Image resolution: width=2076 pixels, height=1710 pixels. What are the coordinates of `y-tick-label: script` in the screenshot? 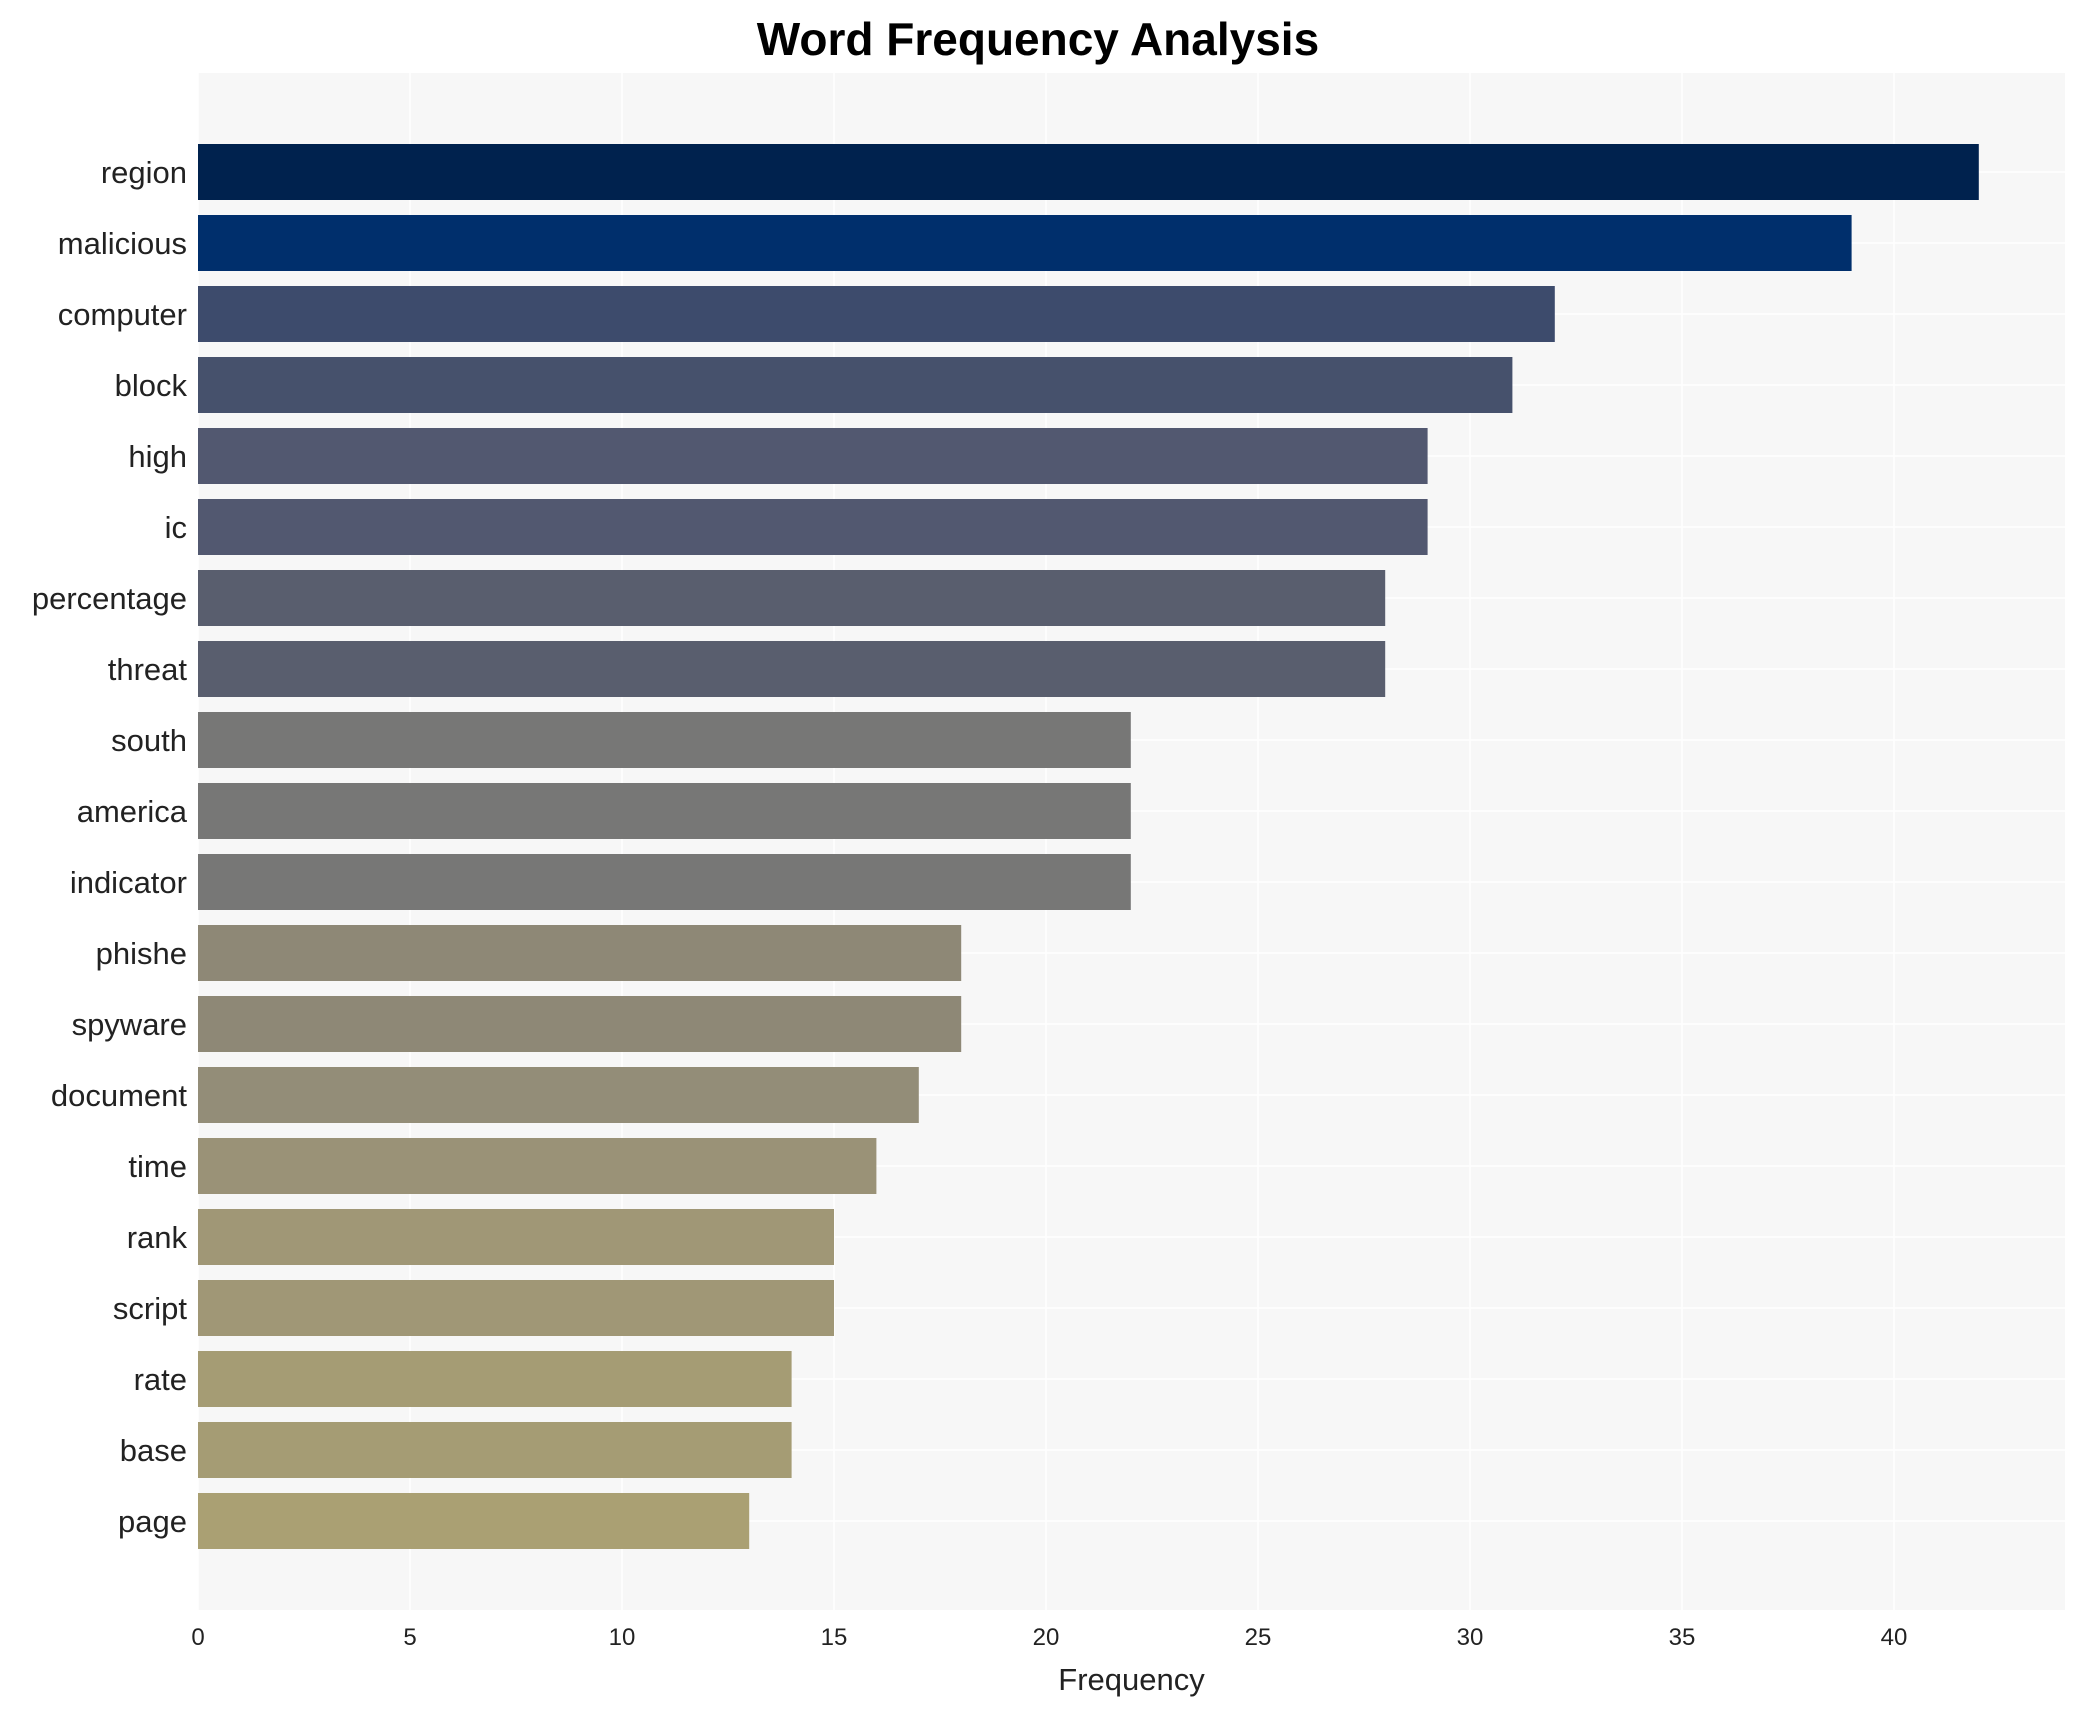 It's located at (150, 1308).